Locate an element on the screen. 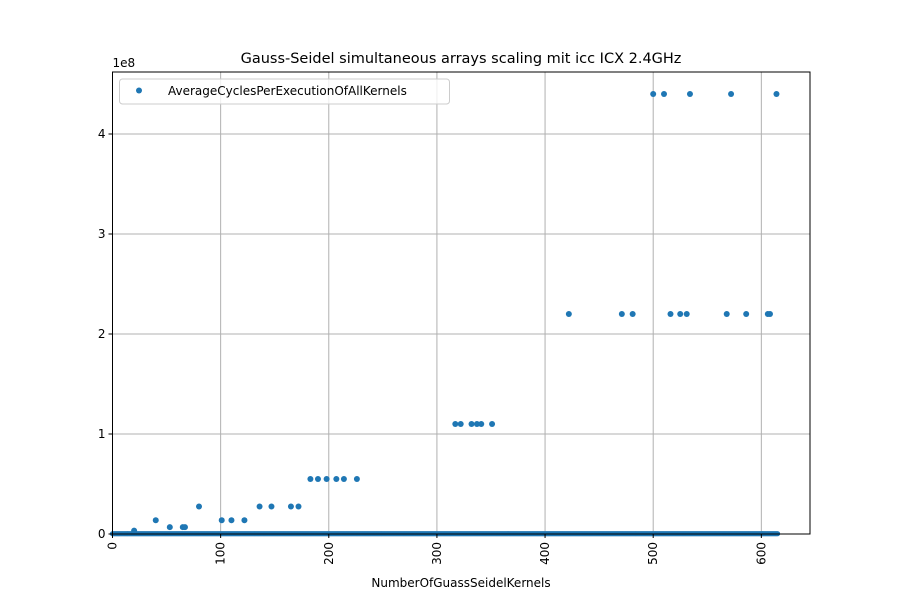 The image size is (900, 600). x-tick-label: 400 is located at coordinates (545, 553).